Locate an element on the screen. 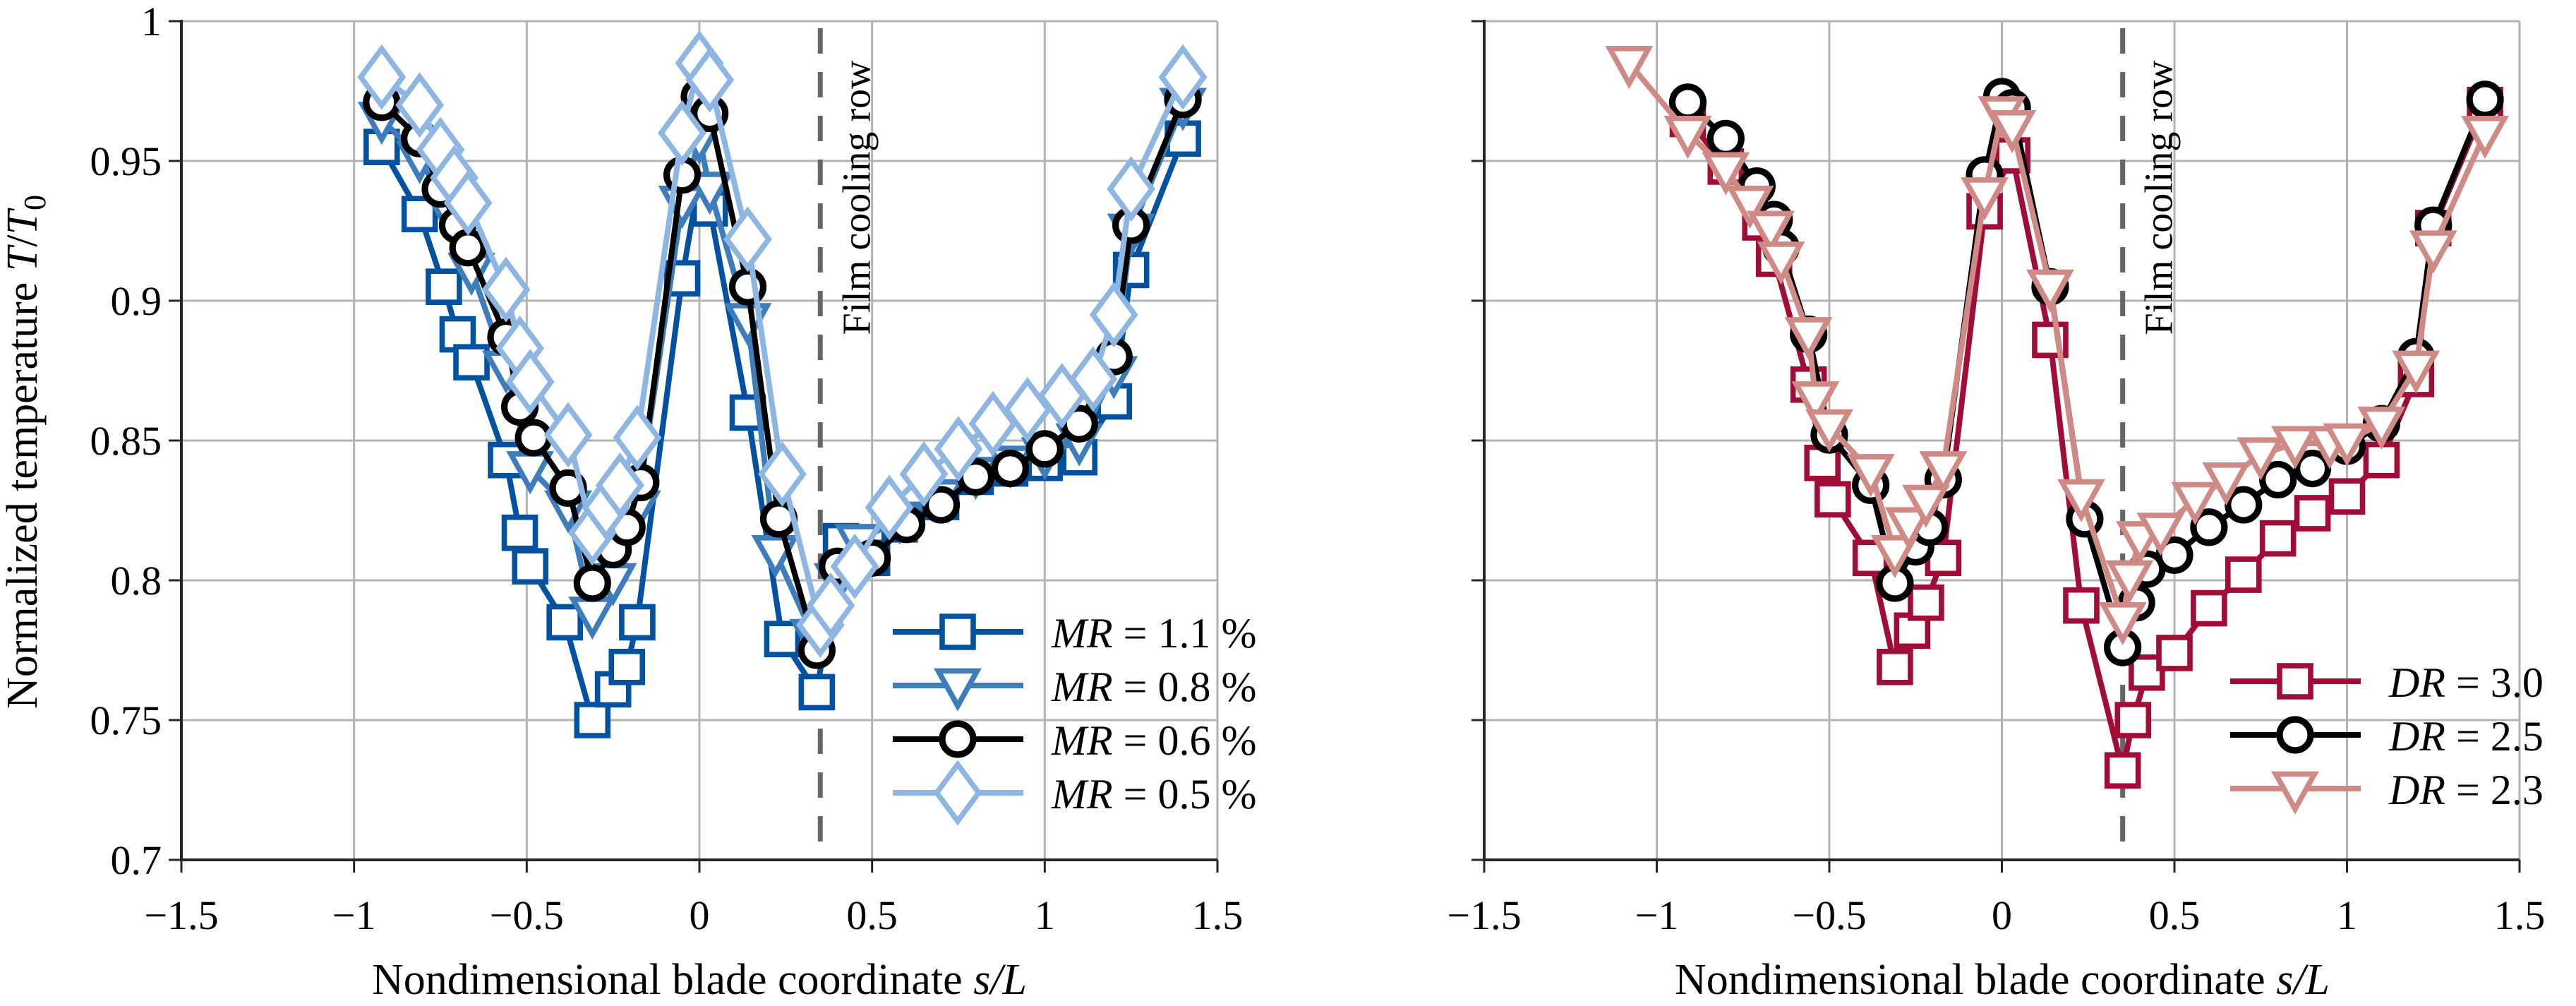 Image resolution: width=2576 pixels, height=1006 pixels. y-tick-label: 0.95 is located at coordinates (126, 161).